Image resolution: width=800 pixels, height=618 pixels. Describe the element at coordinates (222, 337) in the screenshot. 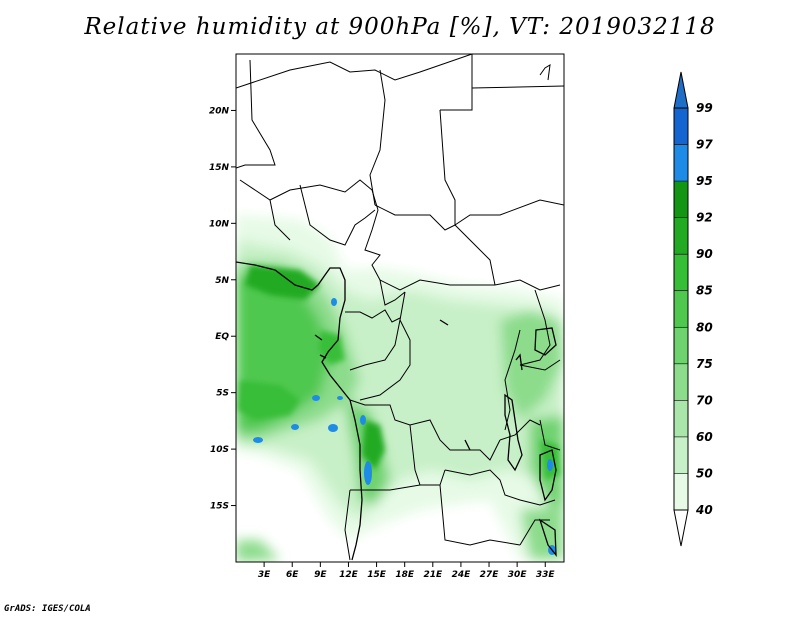

I see `lat-tick-label: EQ` at that location.